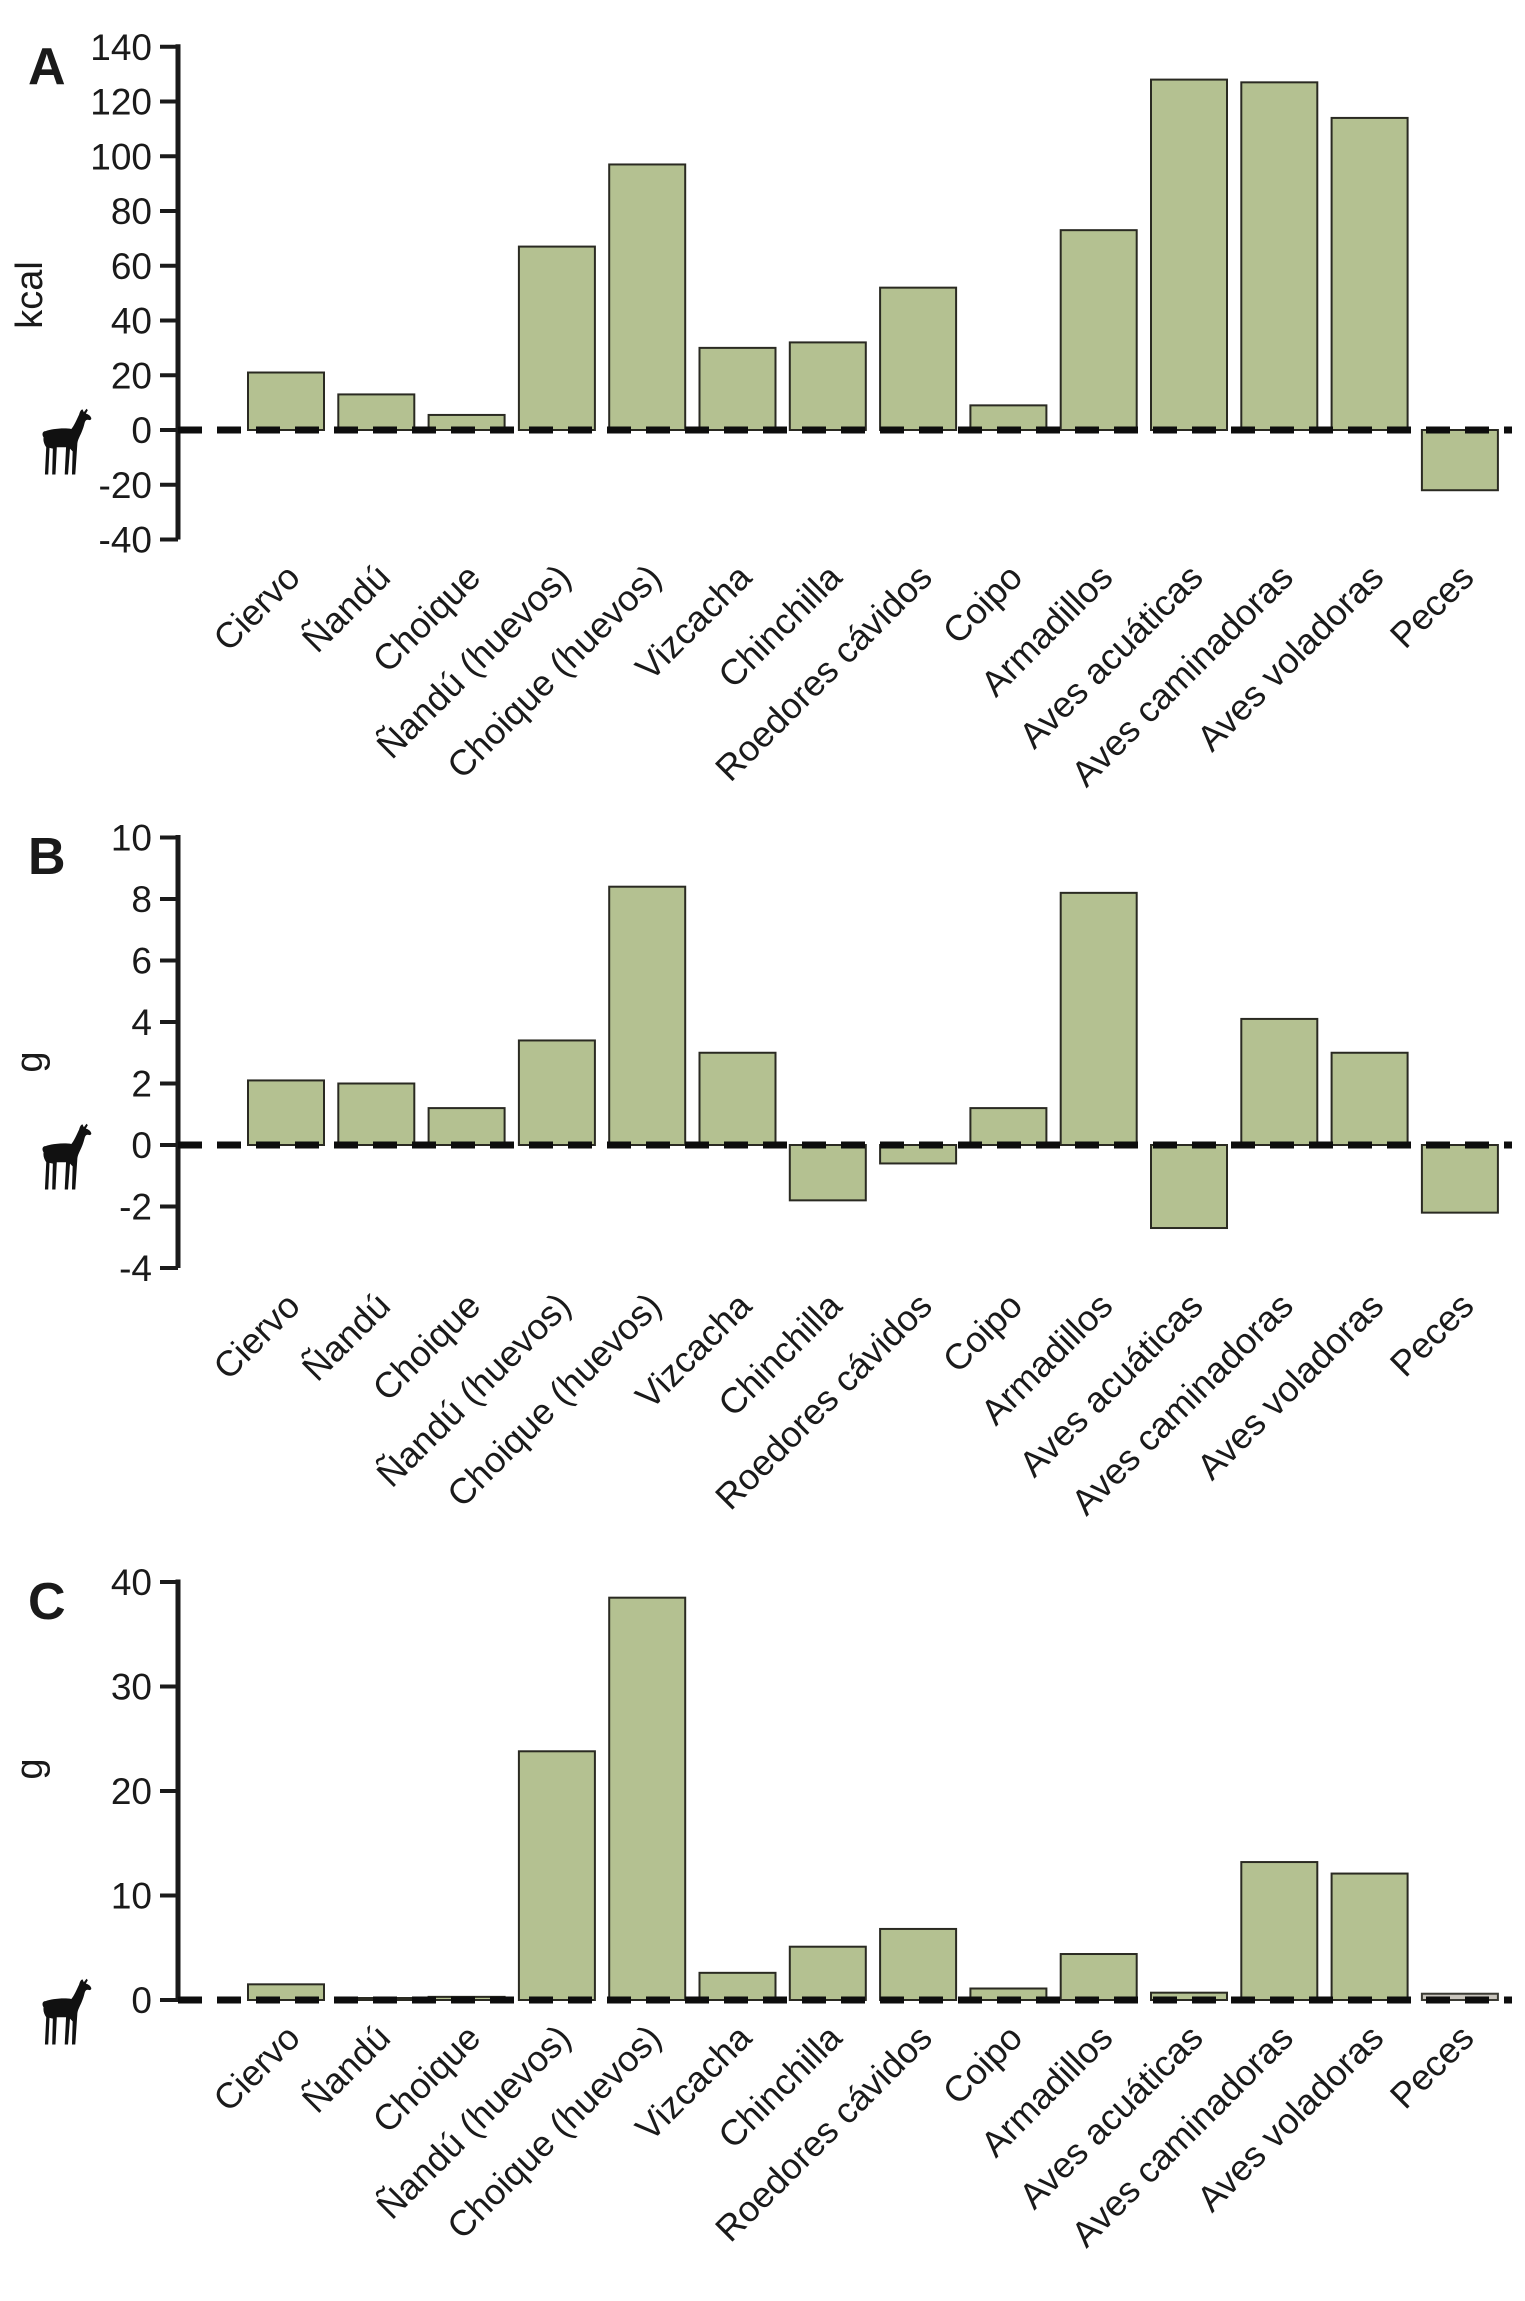  I want to click on panel-b-tick-label: -4, so click(135, 1268).